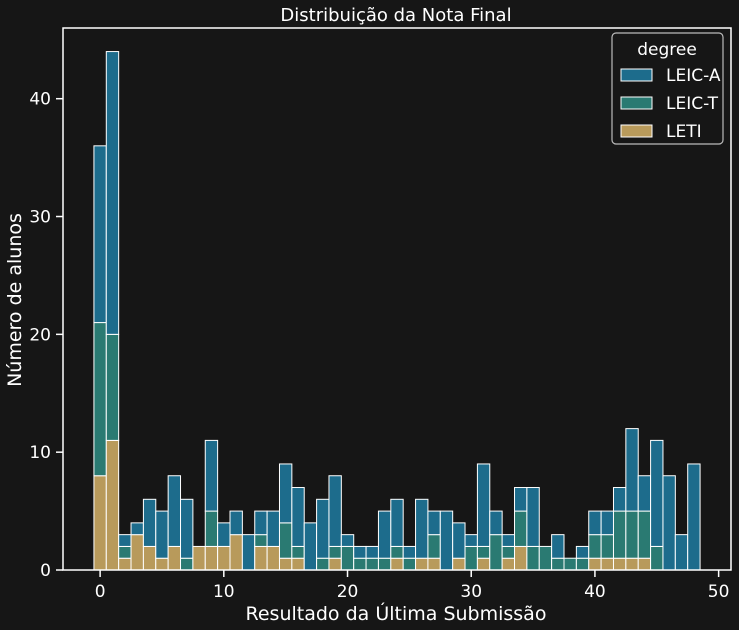 Image resolution: width=739 pixels, height=630 pixels. What do you see at coordinates (40, 100) in the screenshot?
I see `y-tick-label: 40` at bounding box center [40, 100].